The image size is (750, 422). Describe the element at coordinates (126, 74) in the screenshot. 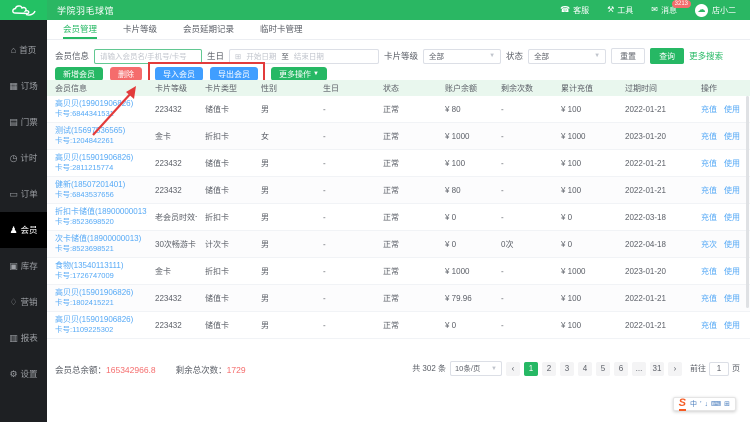

I see `delete-button: 删除` at that location.